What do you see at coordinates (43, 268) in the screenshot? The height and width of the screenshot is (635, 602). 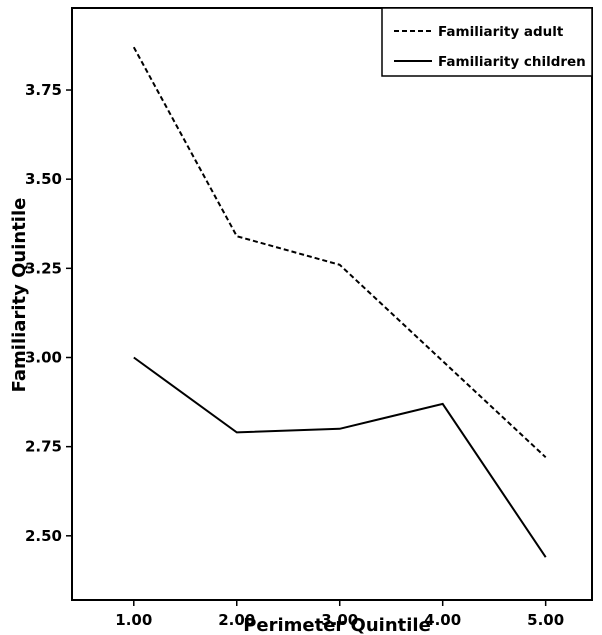 I see `y-tick-label: 3.25` at bounding box center [43, 268].